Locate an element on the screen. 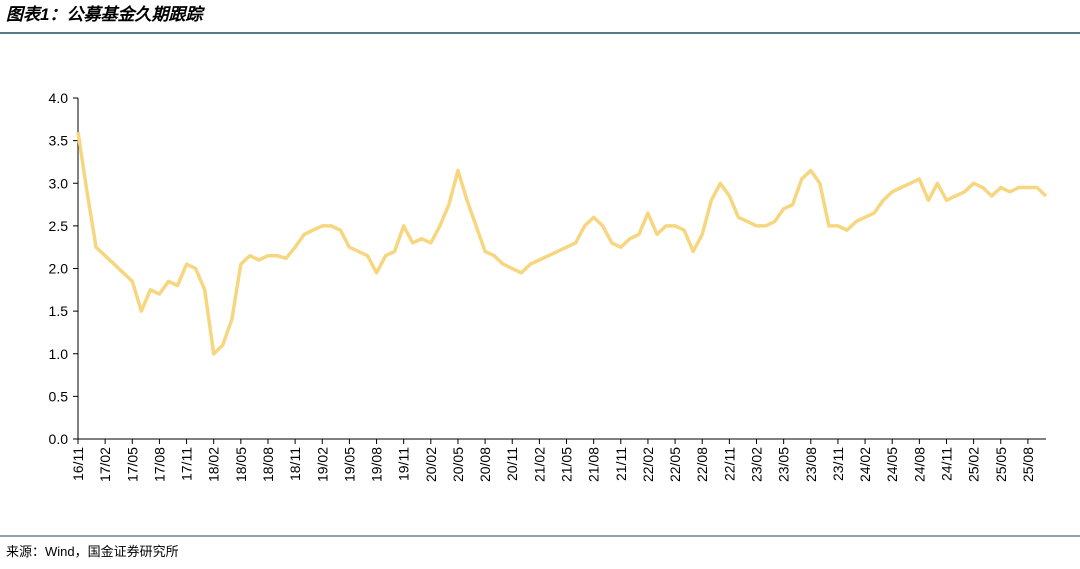  x-tick-label: 25/08 is located at coordinates (1028, 464).